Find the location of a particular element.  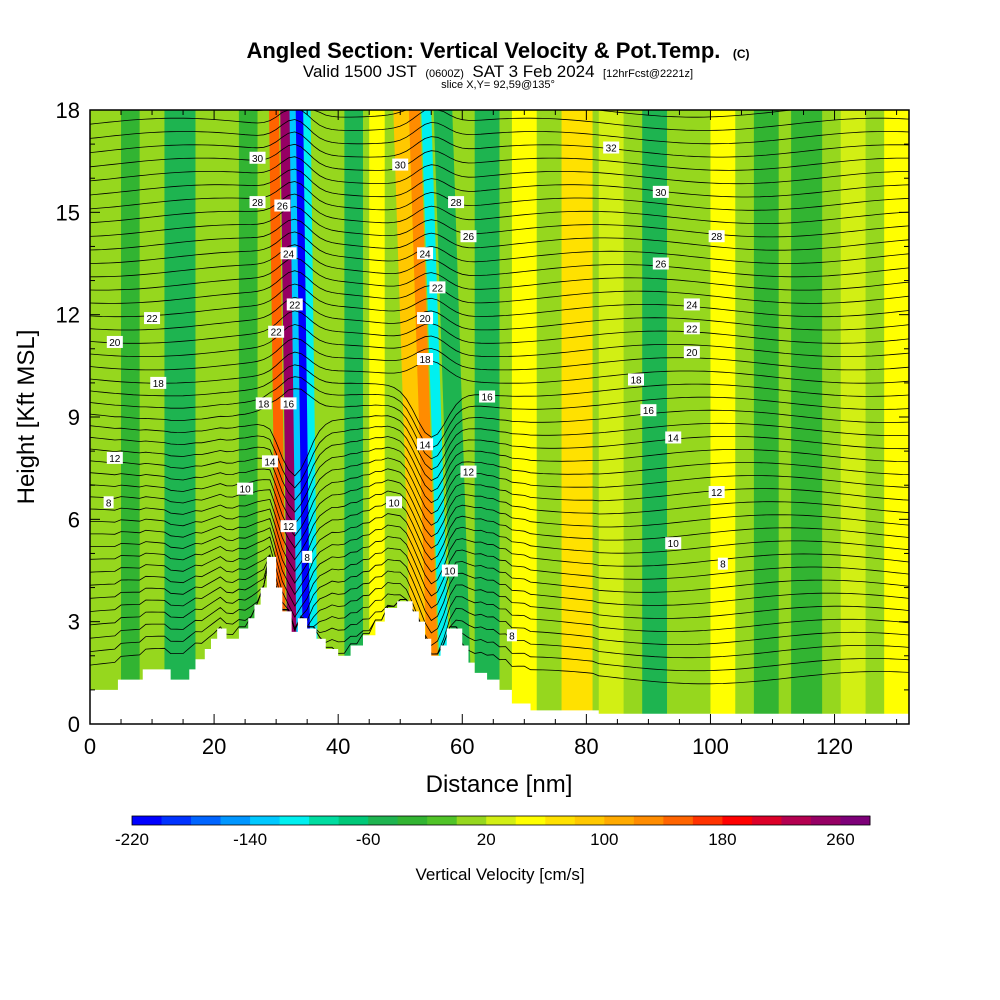

y-tick-label: 3 is located at coordinates (74, 622).